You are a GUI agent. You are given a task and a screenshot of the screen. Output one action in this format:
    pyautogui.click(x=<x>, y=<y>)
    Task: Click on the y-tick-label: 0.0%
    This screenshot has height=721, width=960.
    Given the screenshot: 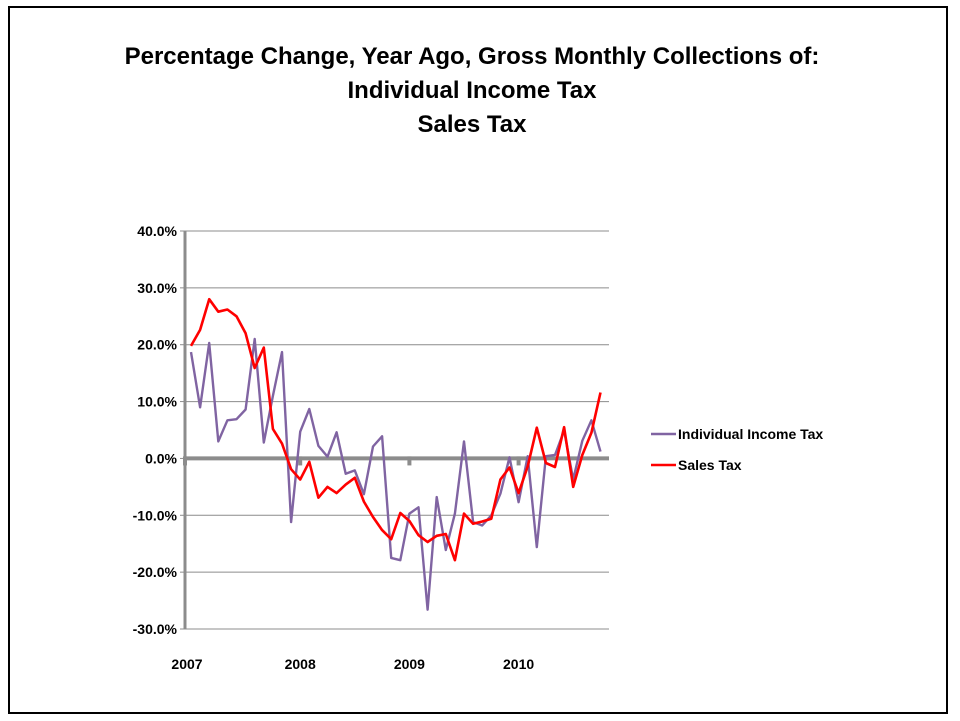 What is the action you would take?
    pyautogui.click(x=161, y=458)
    